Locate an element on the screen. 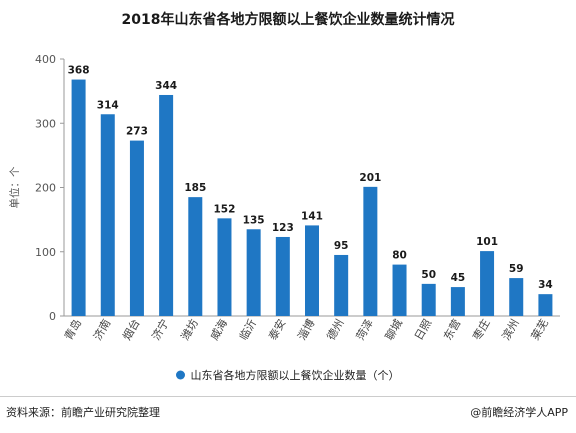 This screenshot has height=433, width=576. y-axis-label: 单位：个 is located at coordinates (14, 187).